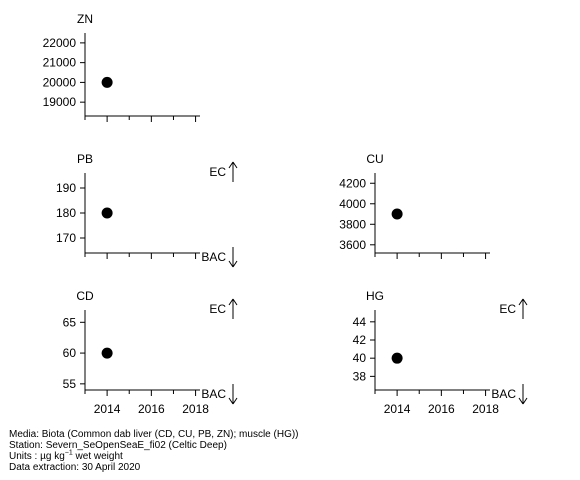  What do you see at coordinates (60, 82) in the screenshot?
I see `y-tick-label: 20000` at bounding box center [60, 82].